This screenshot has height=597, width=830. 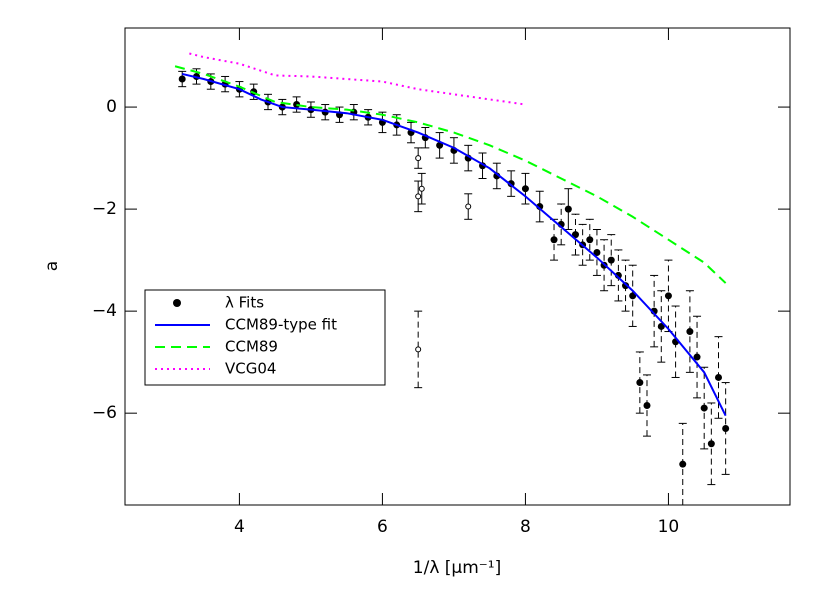 What do you see at coordinates (669, 527) in the screenshot?
I see `x-tick-label: 10` at bounding box center [669, 527].